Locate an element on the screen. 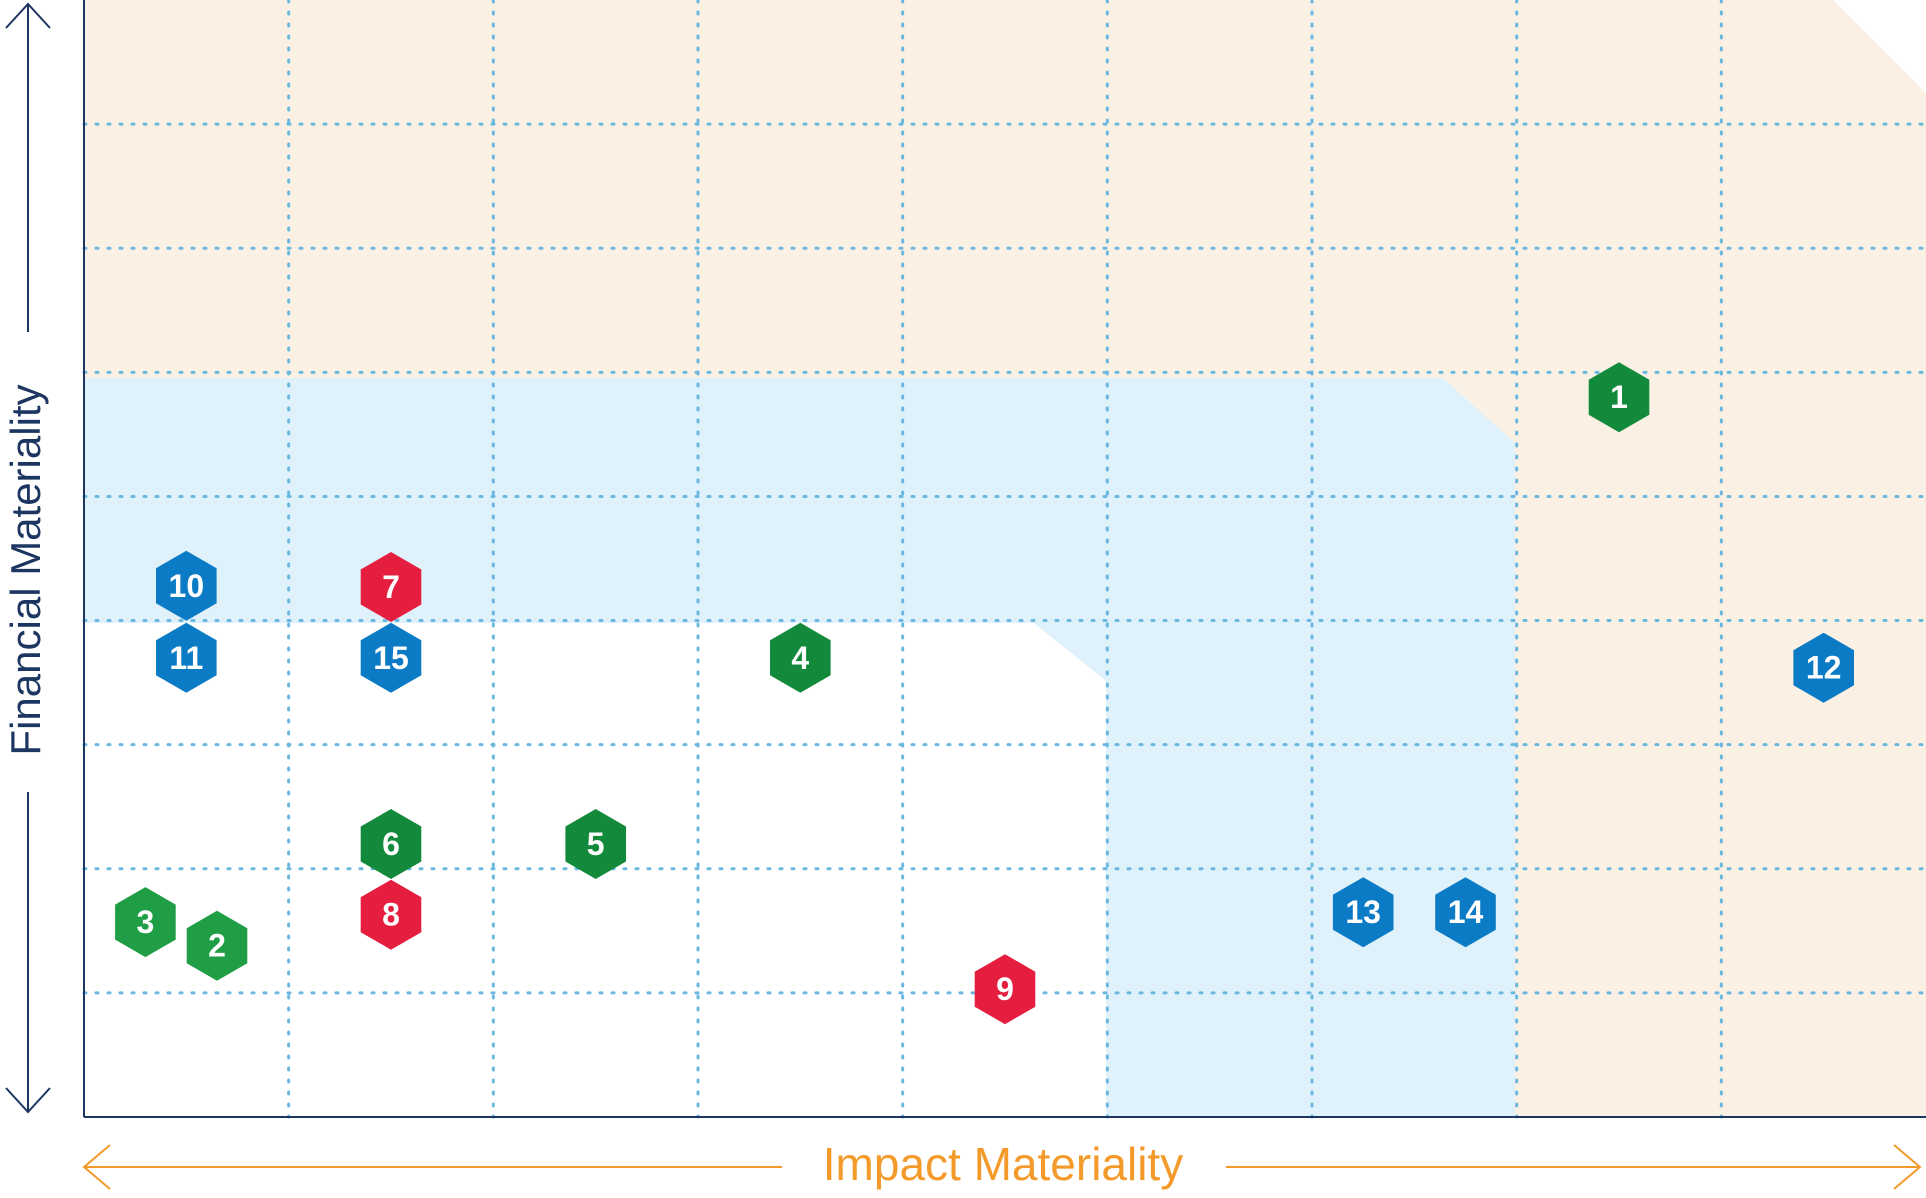 The image size is (1926, 1198). data-point-15: 15 is located at coordinates (391, 657).